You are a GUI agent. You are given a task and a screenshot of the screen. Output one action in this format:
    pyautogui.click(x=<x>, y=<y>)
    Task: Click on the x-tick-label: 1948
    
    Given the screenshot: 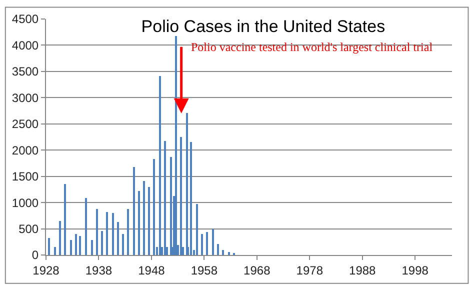 What is the action you would take?
    pyautogui.click(x=152, y=270)
    